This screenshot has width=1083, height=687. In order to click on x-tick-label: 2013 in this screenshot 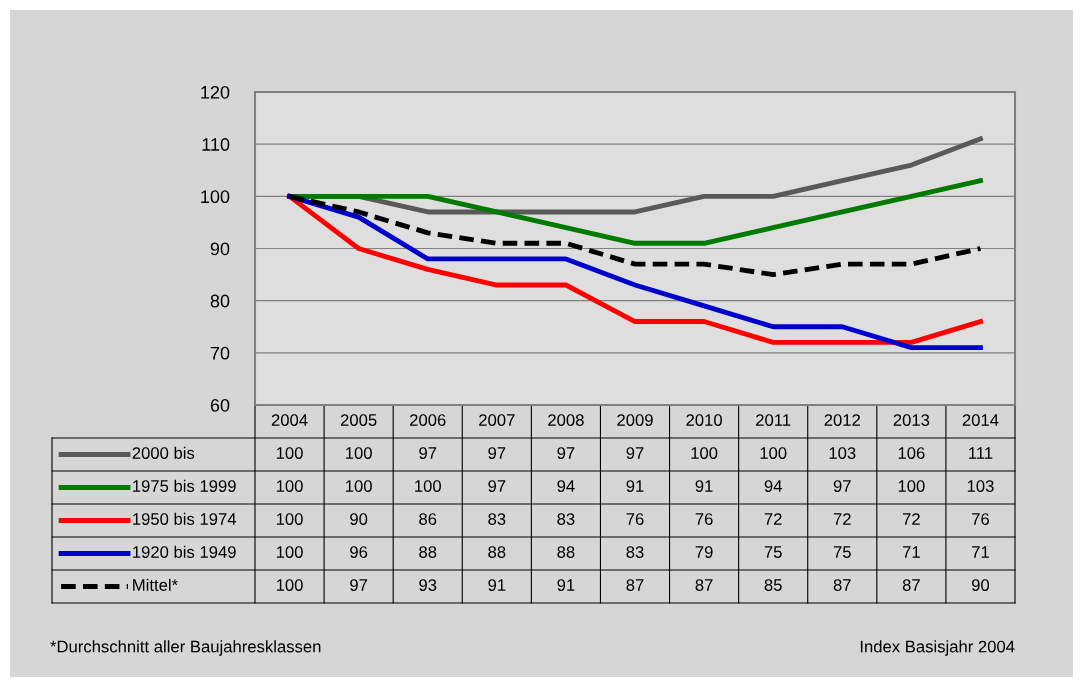, I will do `click(911, 420)`.